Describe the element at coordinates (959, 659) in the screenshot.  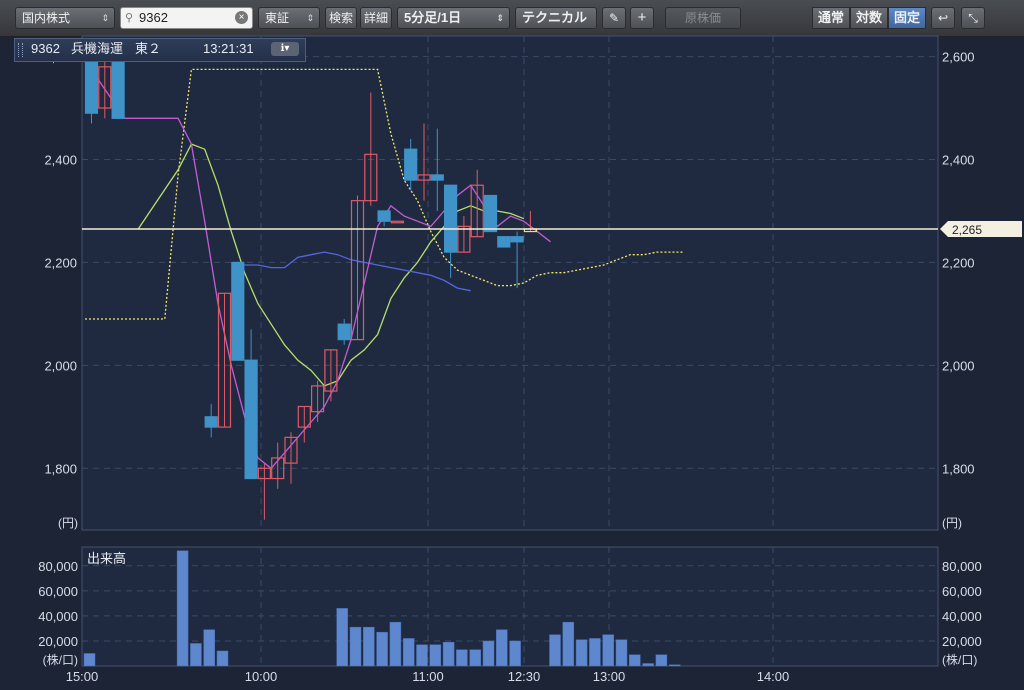
I see `volume-unit-label-right: (株/口)` at that location.